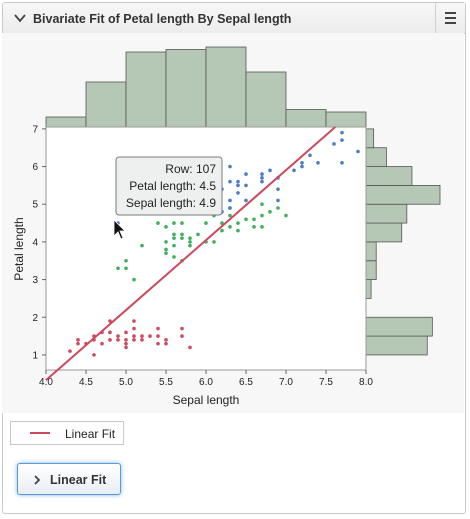  What do you see at coordinates (20, 18) in the screenshot?
I see `chevron-down-icon` at bounding box center [20, 18].